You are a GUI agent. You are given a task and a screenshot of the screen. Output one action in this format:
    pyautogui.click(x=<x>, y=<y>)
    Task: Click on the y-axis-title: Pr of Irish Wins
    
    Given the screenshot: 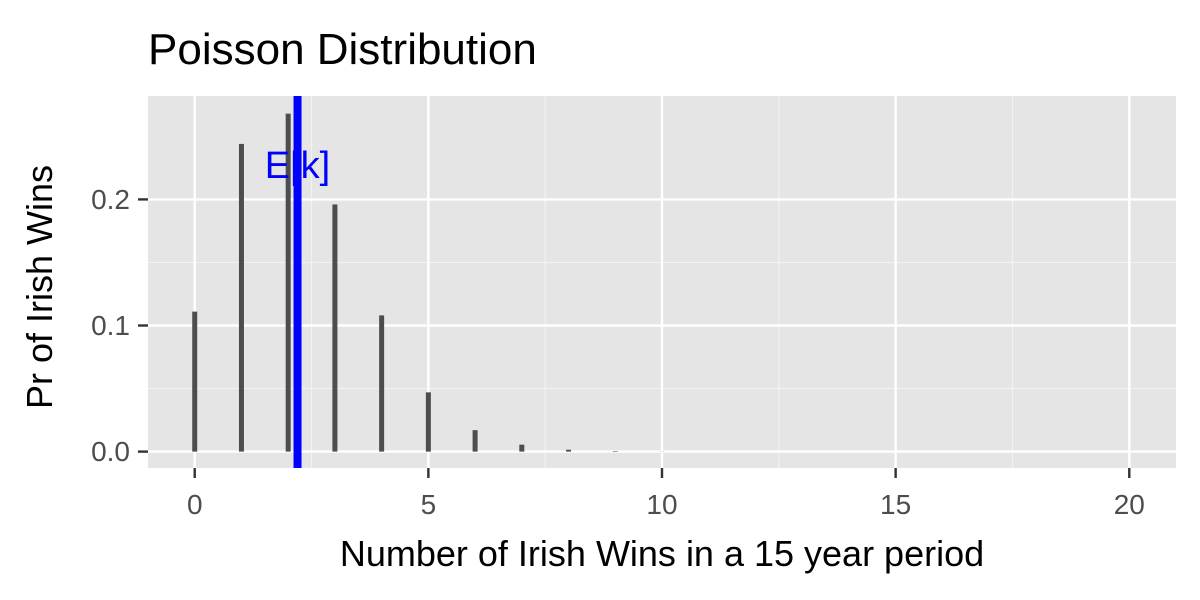 What is the action you would take?
    pyautogui.click(x=39, y=287)
    